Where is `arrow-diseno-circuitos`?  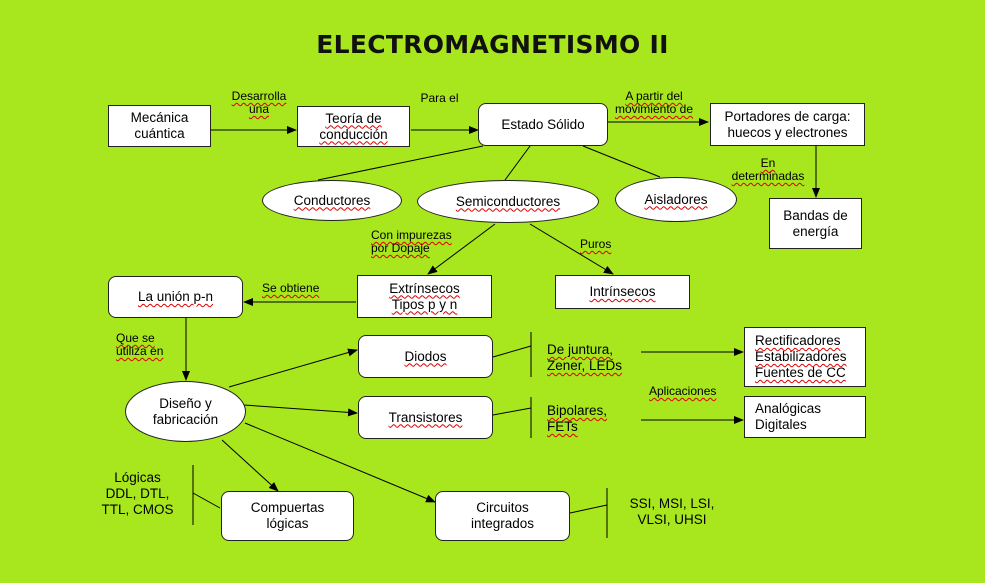
arrow-diseno-circuitos is located at coordinates (340, 462).